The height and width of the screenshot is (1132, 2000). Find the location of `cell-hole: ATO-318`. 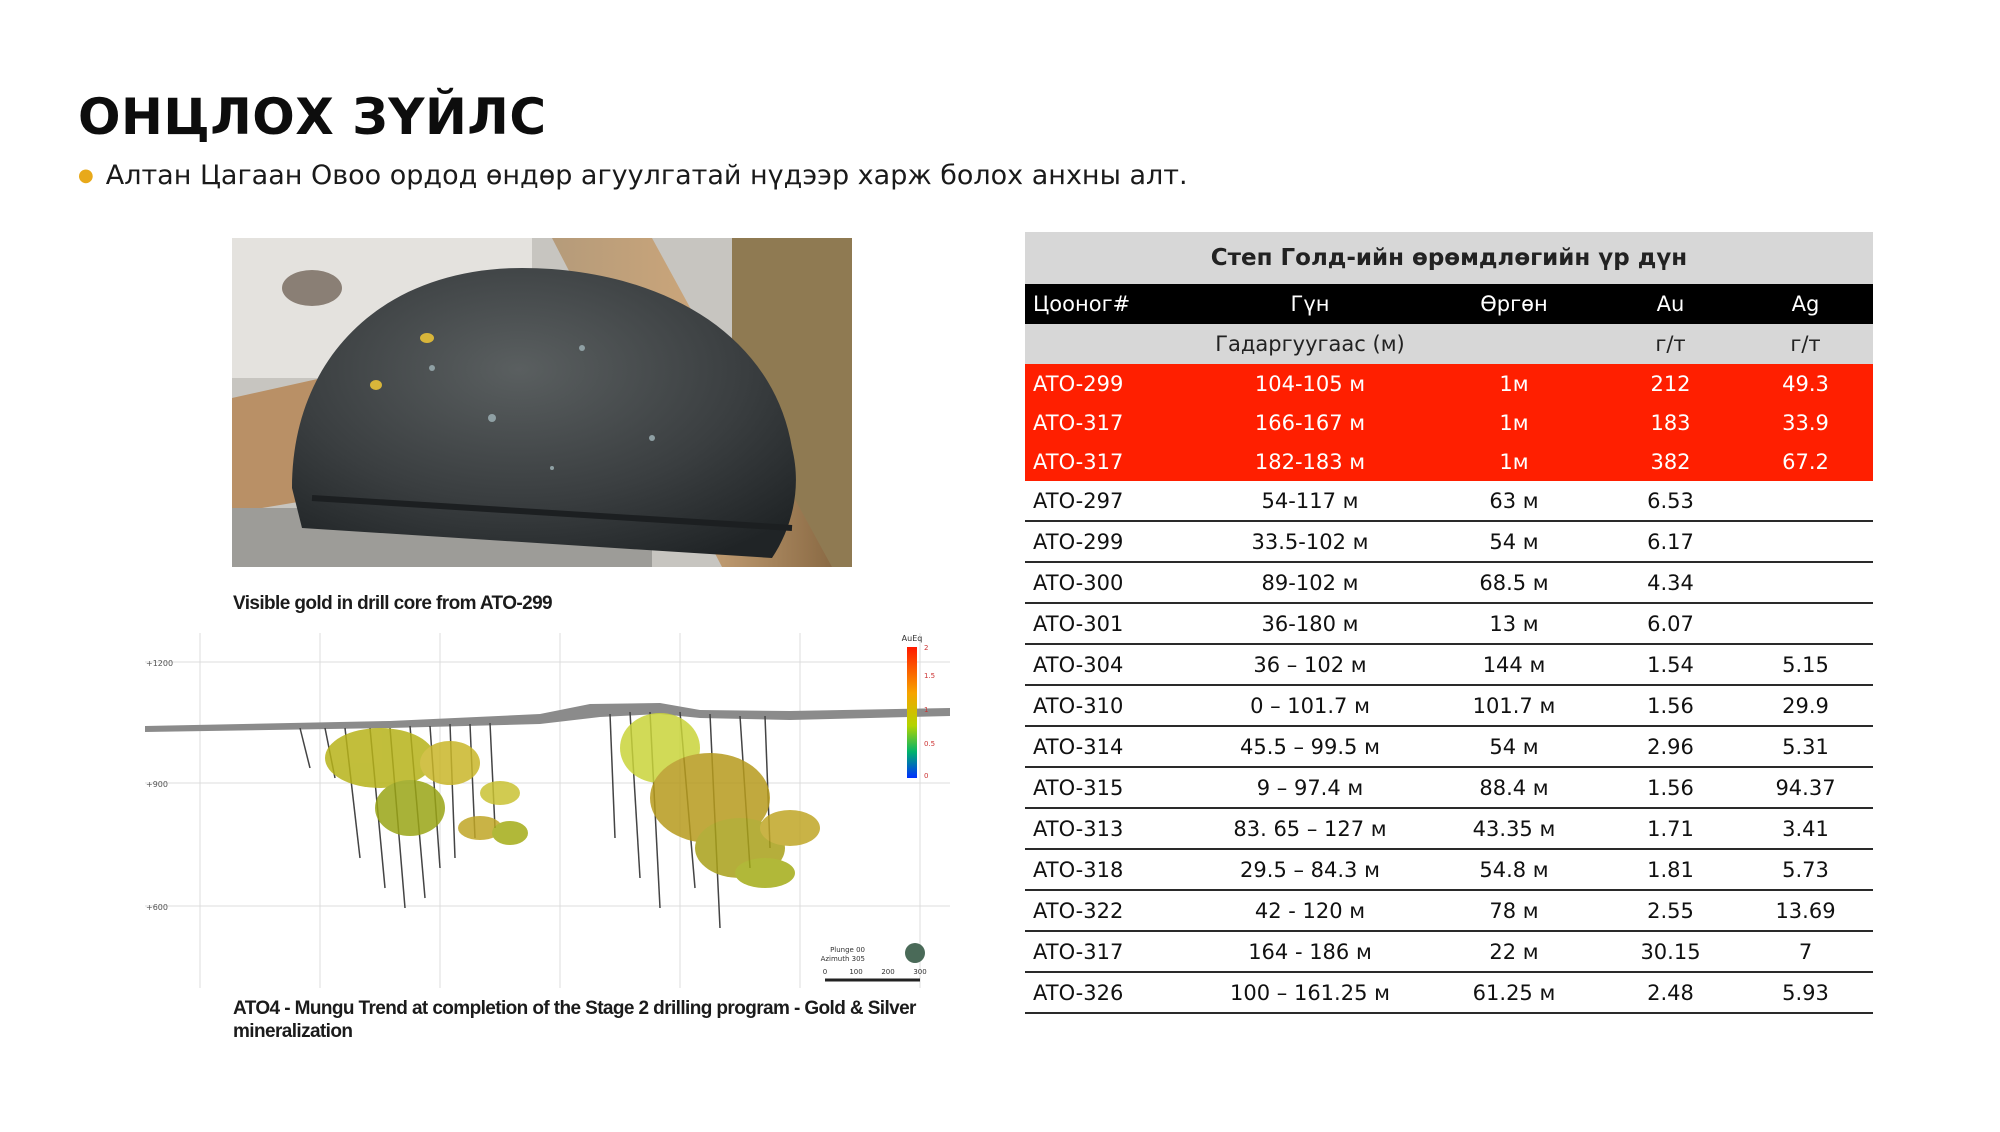

cell-hole: ATO-318 is located at coordinates (1110, 870).